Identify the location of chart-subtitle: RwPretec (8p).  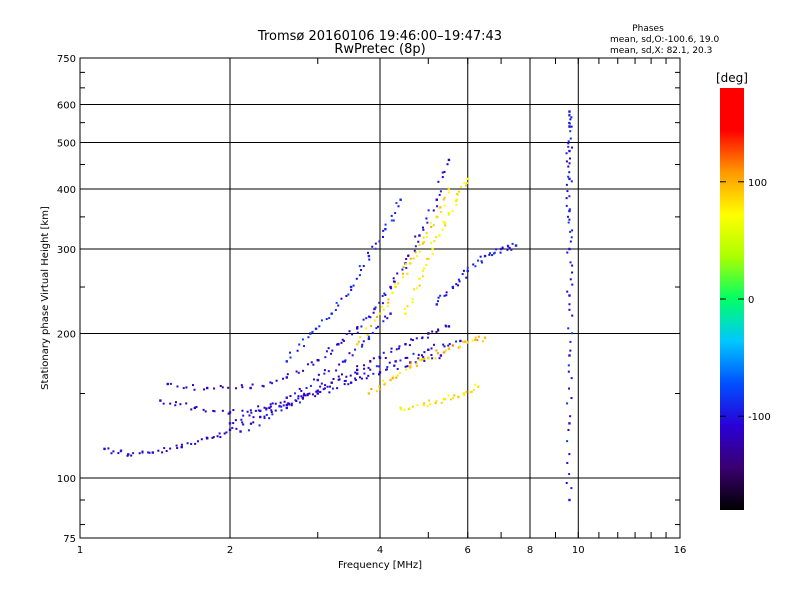
(379, 49).